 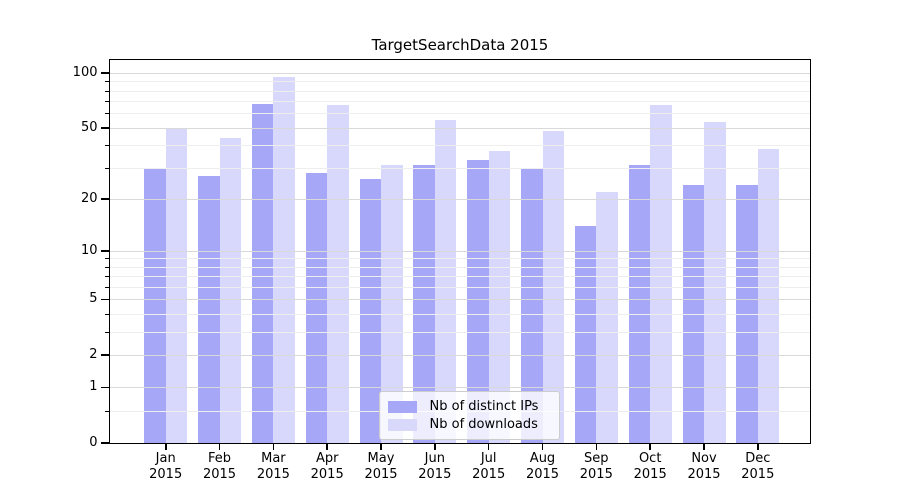 I want to click on x-tick-label: Feb 2015, so click(x=220, y=467).